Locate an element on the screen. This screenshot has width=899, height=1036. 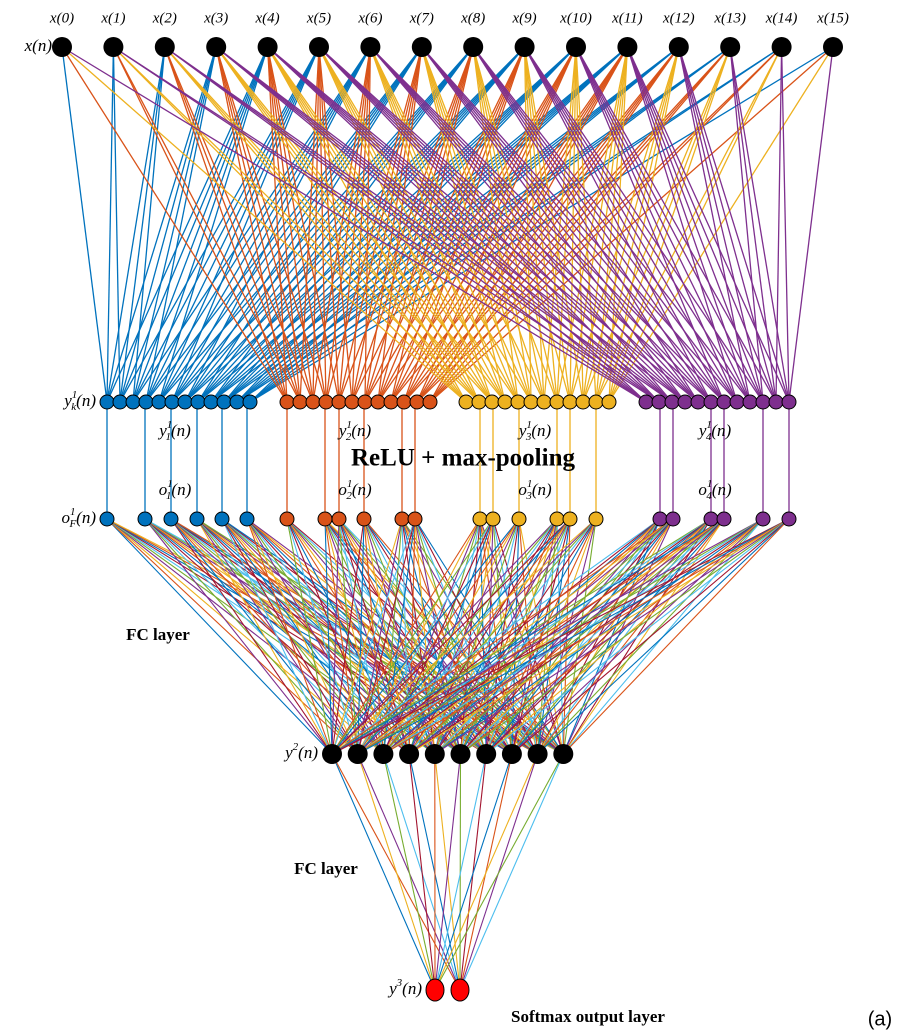
label-sub: 1 is located at coordinates (168, 437).